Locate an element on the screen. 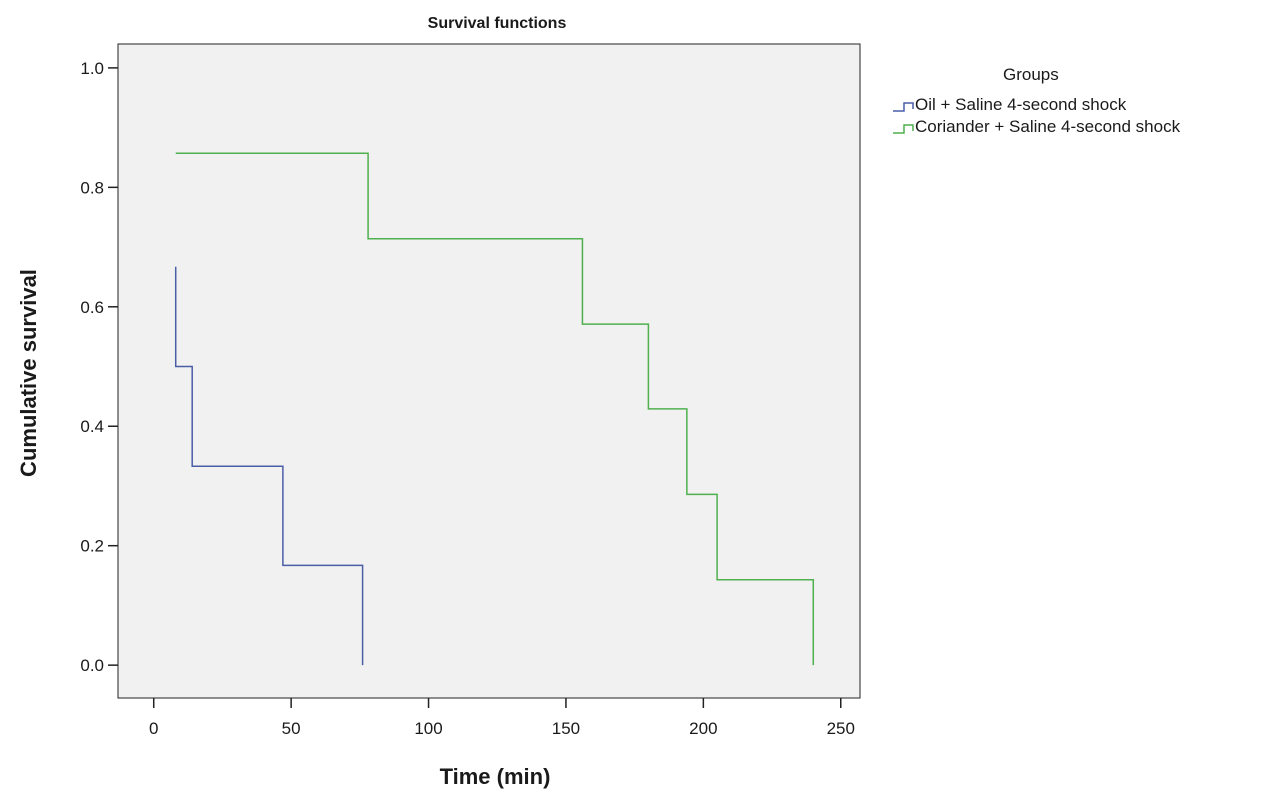 The image size is (1272, 793). x-tick-label: 200 is located at coordinates (703, 728).